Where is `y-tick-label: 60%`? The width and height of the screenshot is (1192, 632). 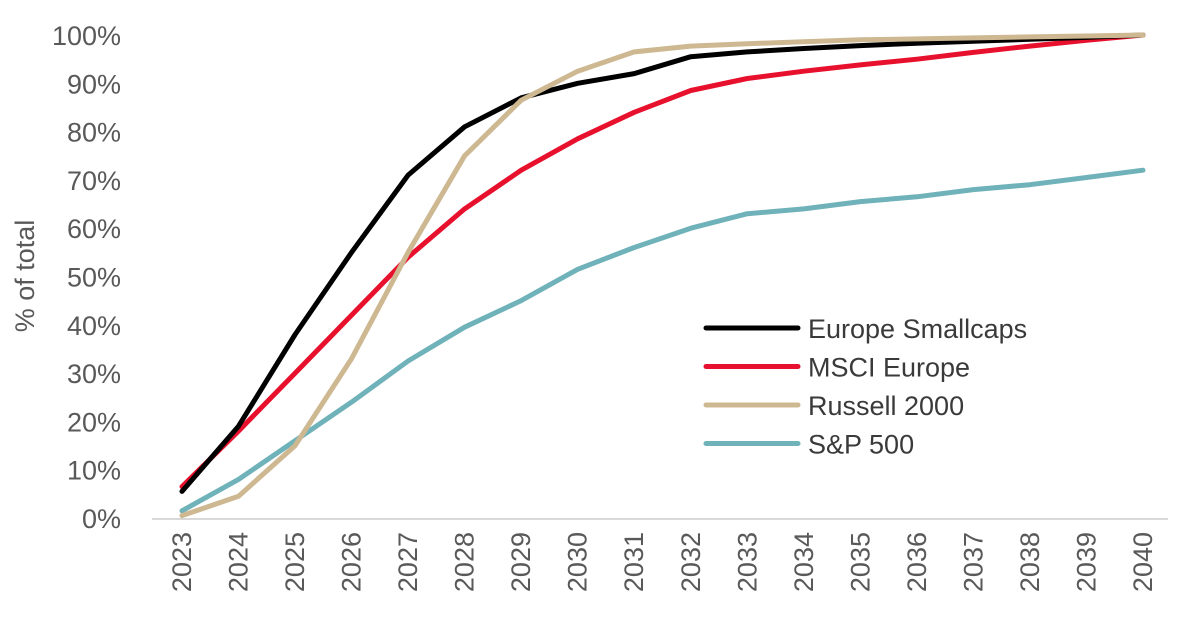
y-tick-label: 60% is located at coordinates (94, 229).